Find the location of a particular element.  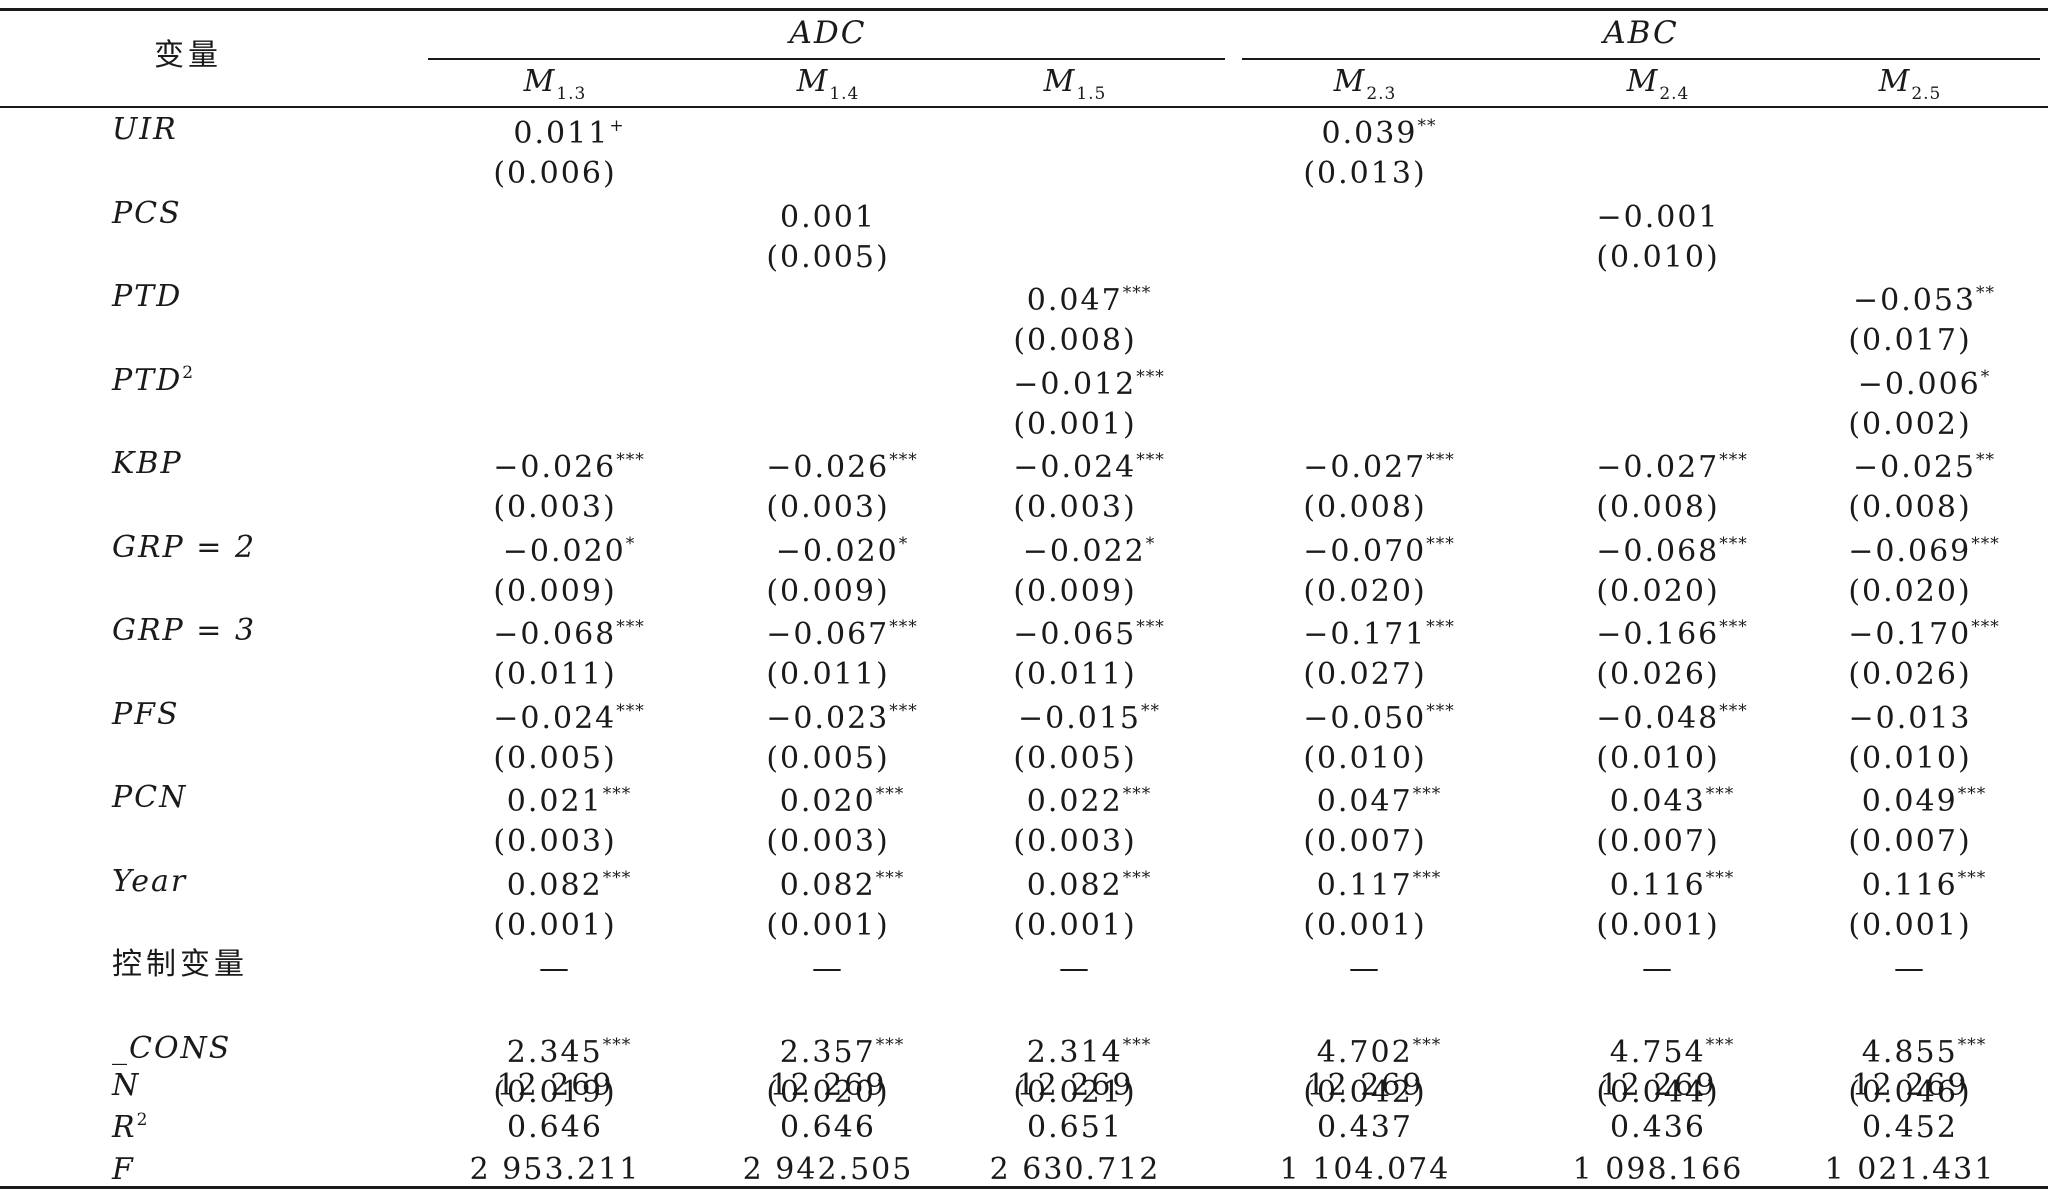

stat-value-cell: 0.646 is located at coordinates (555, 1127).